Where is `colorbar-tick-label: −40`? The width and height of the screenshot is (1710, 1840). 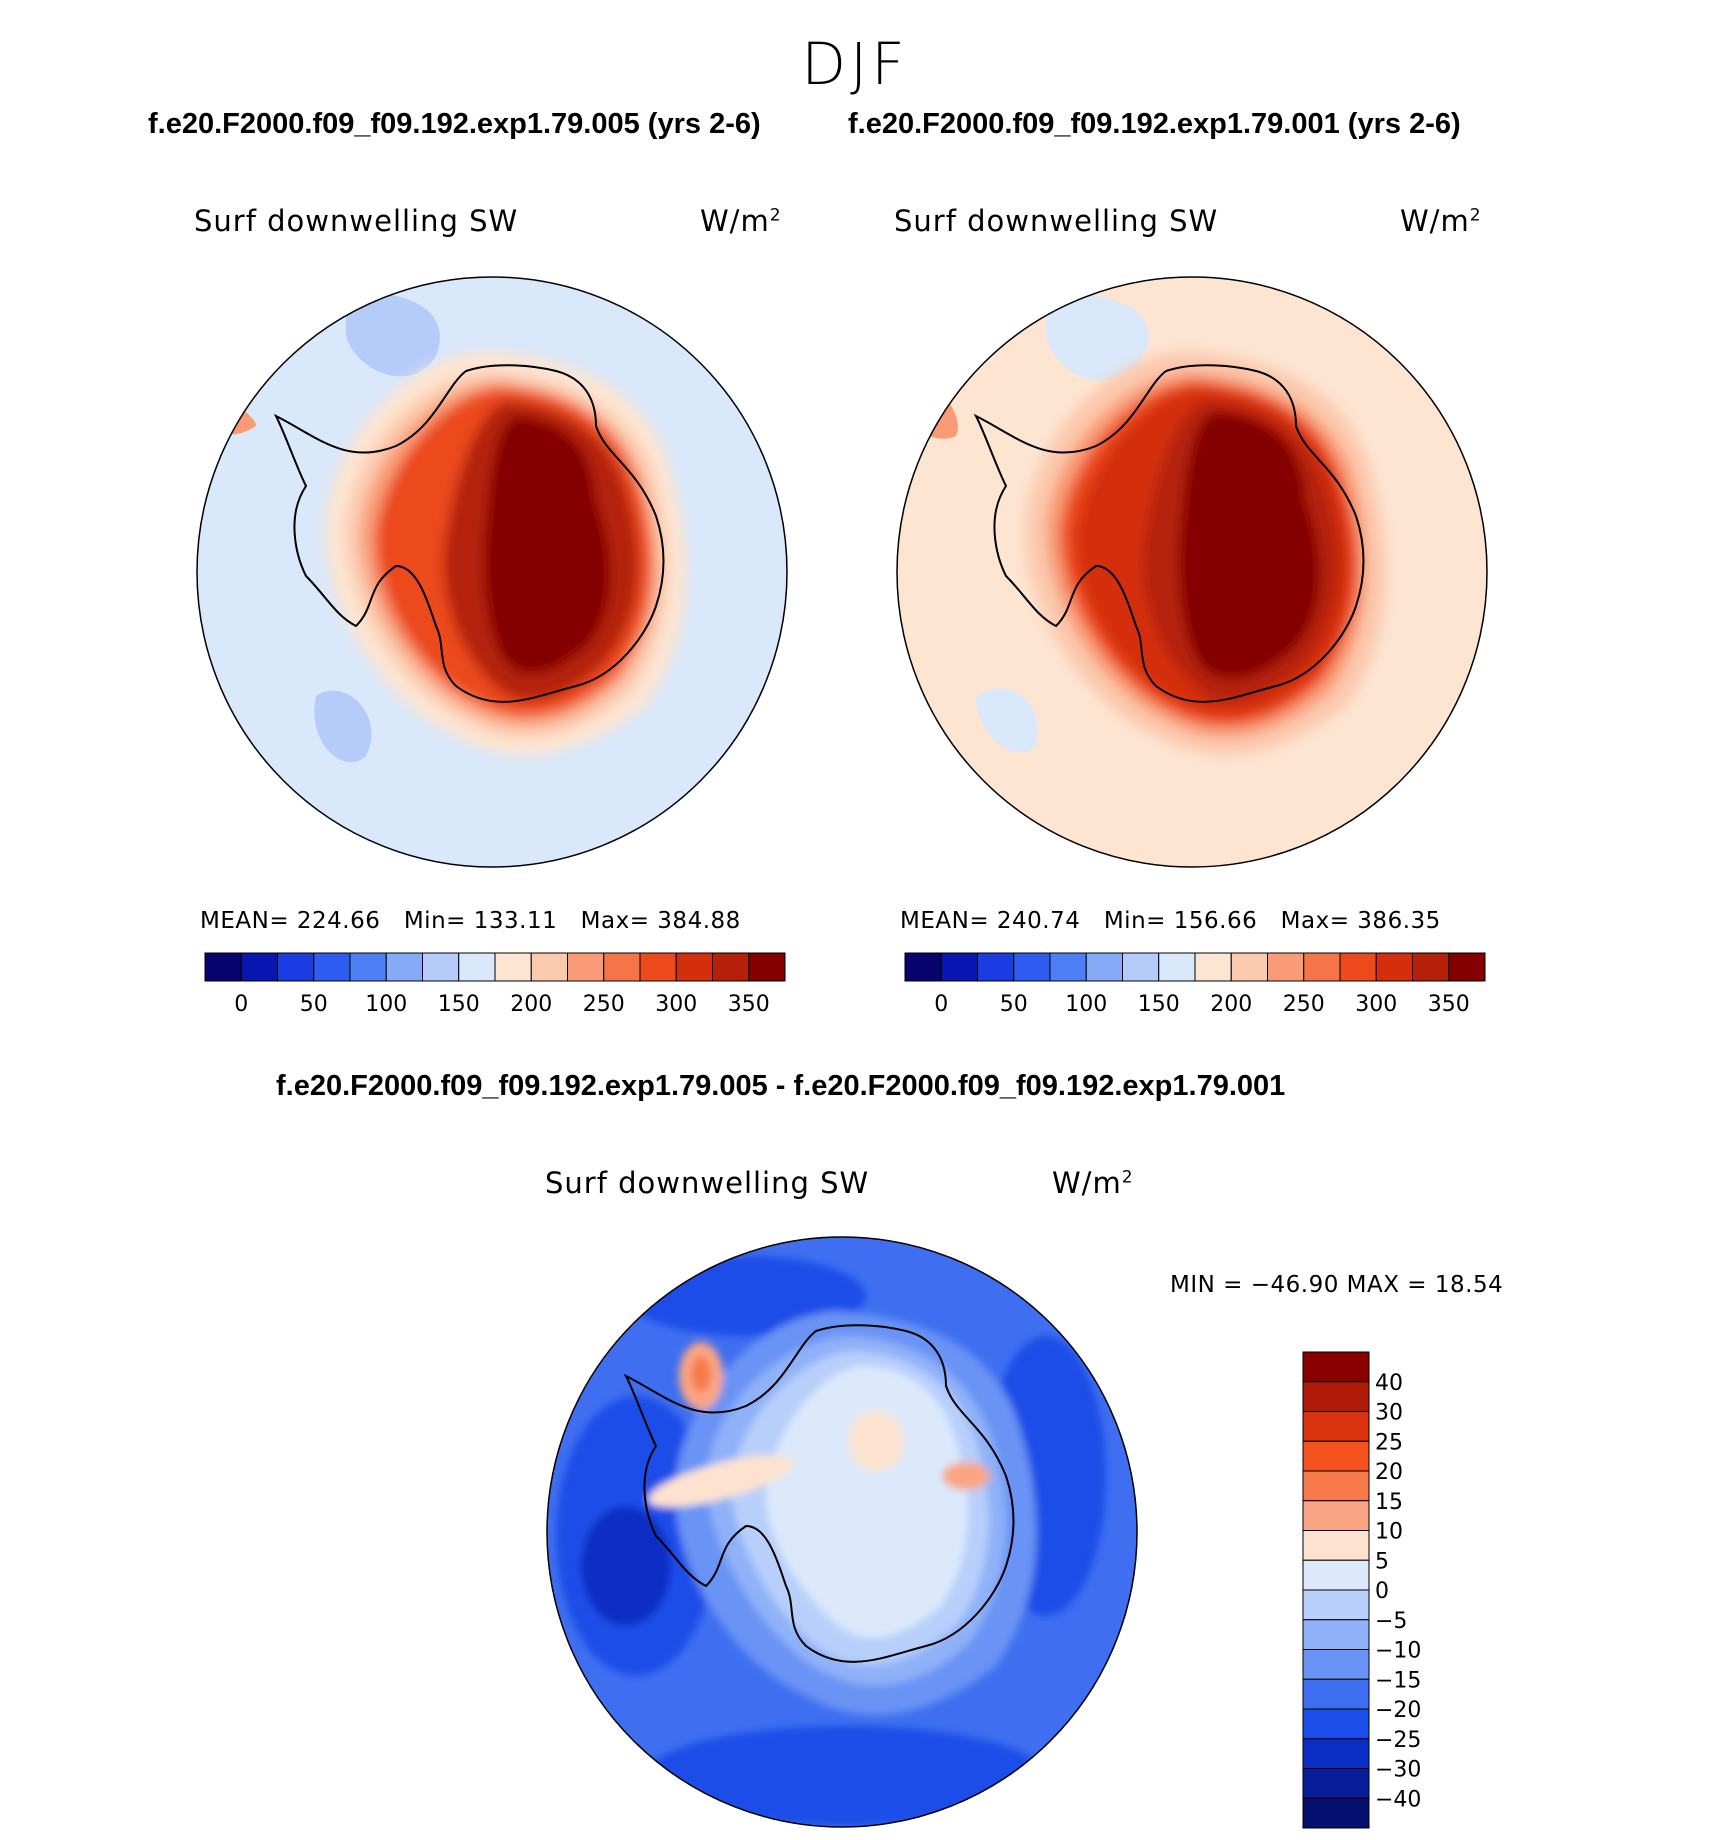
colorbar-tick-label: −40 is located at coordinates (1398, 1799).